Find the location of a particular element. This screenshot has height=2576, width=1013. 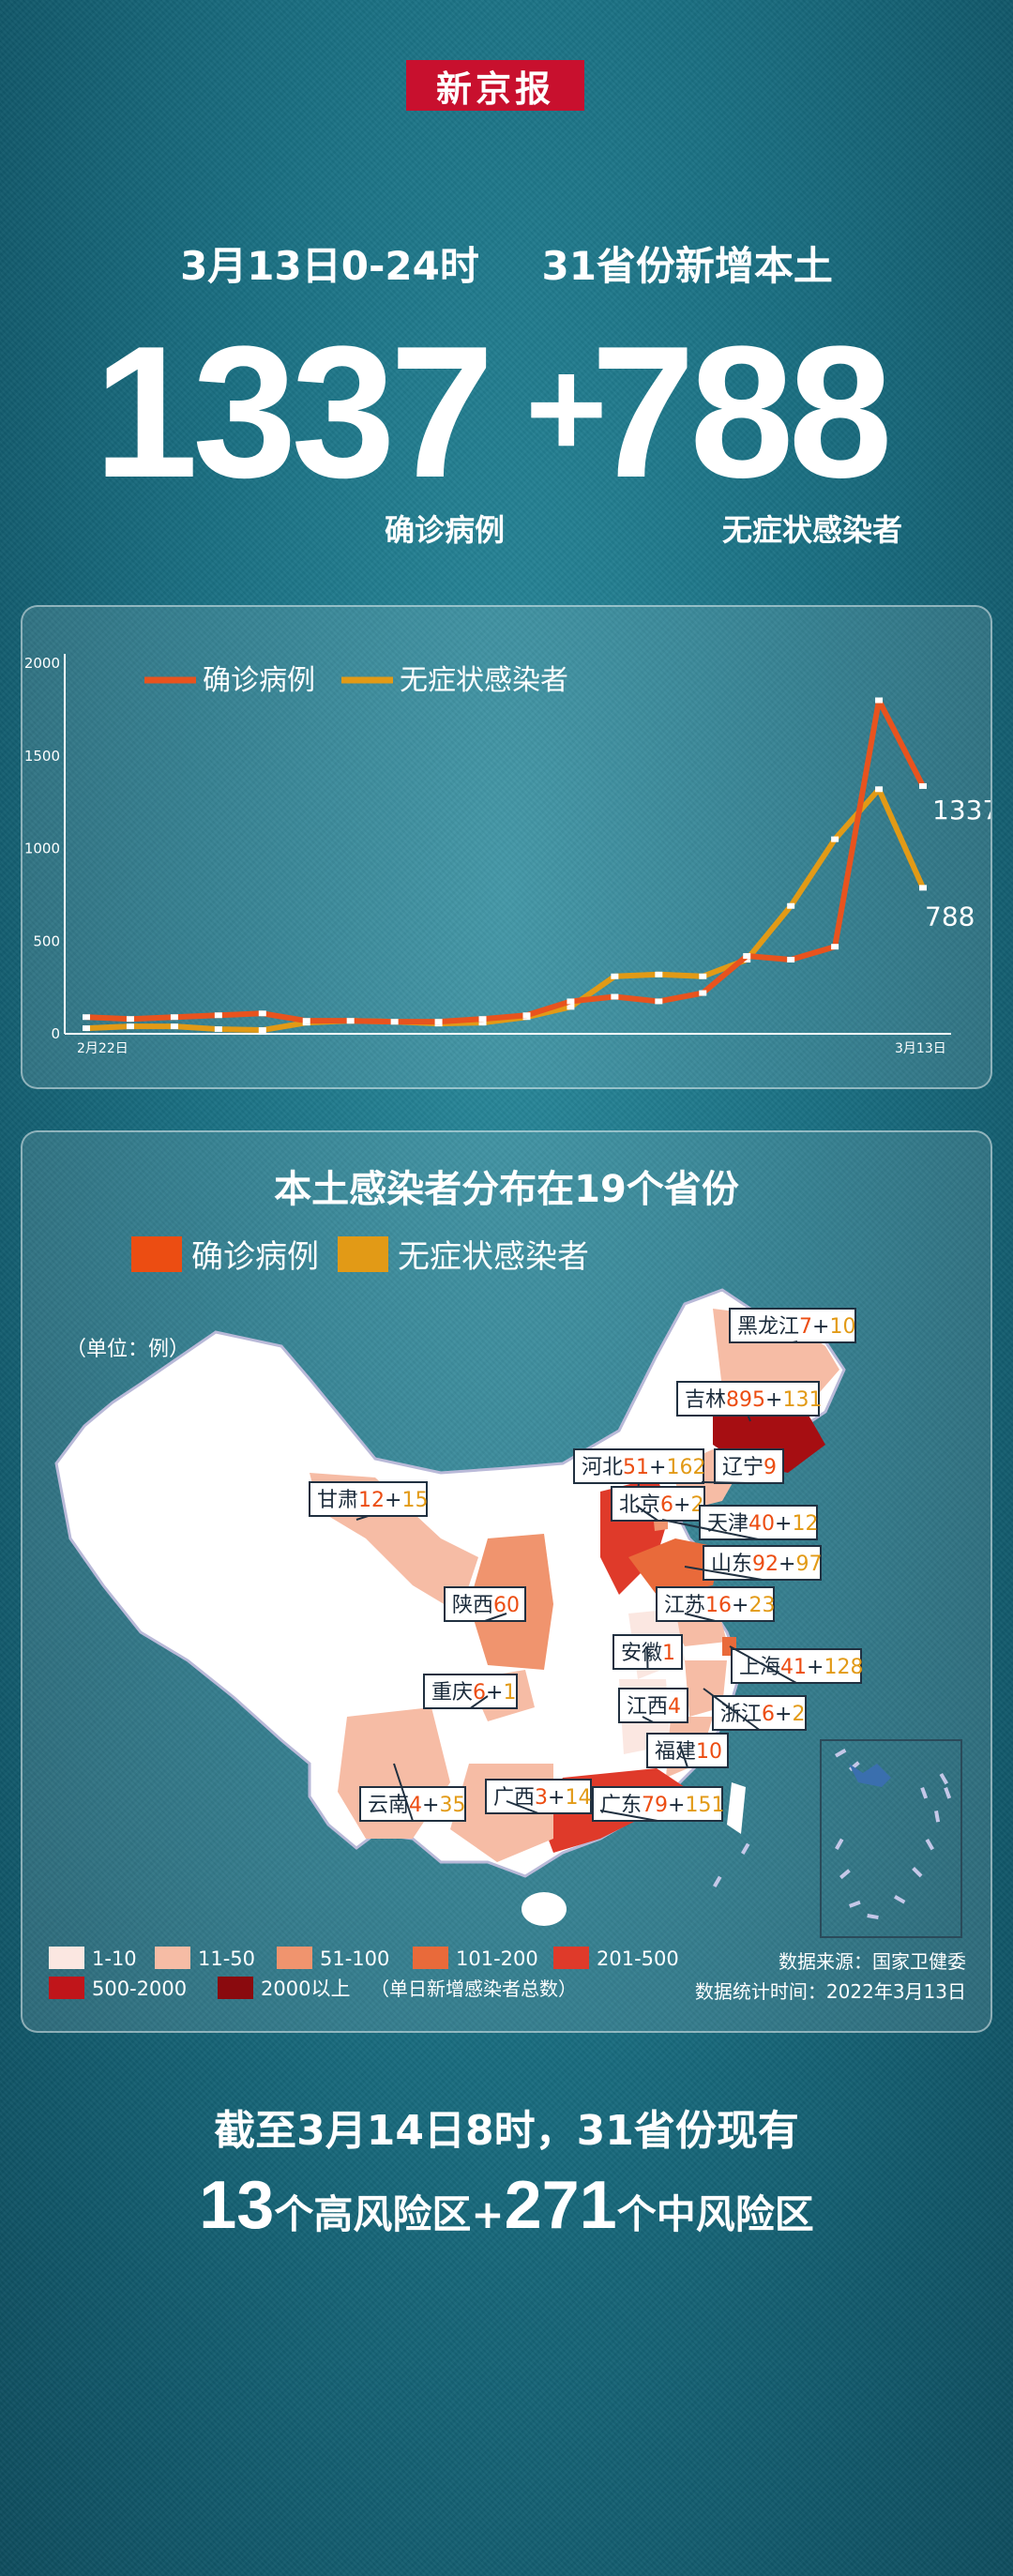

y-axis: 0 500 1000 1500 2000 2月22日 3月13日 is located at coordinates (488, 855).